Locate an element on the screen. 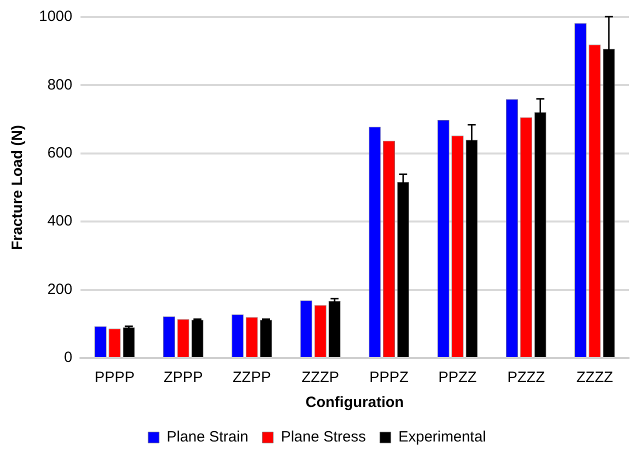 Image resolution: width=639 pixels, height=460 pixels. legend-label: Plane Stress is located at coordinates (323, 437).